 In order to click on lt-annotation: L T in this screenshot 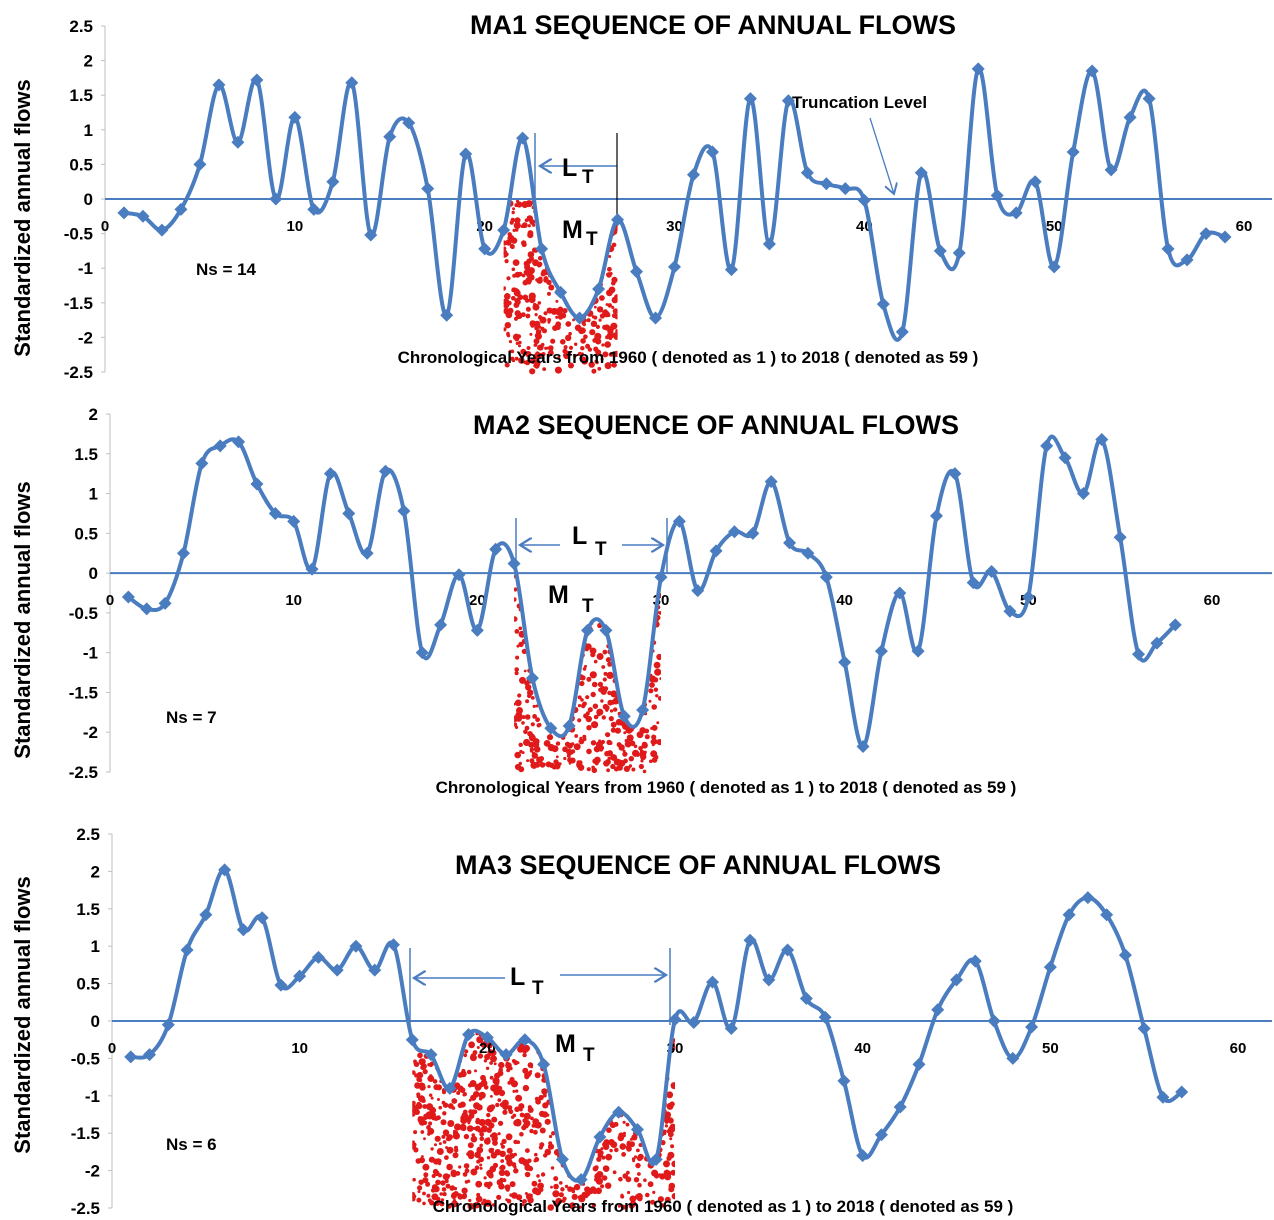, I will do `click(591, 546)`.